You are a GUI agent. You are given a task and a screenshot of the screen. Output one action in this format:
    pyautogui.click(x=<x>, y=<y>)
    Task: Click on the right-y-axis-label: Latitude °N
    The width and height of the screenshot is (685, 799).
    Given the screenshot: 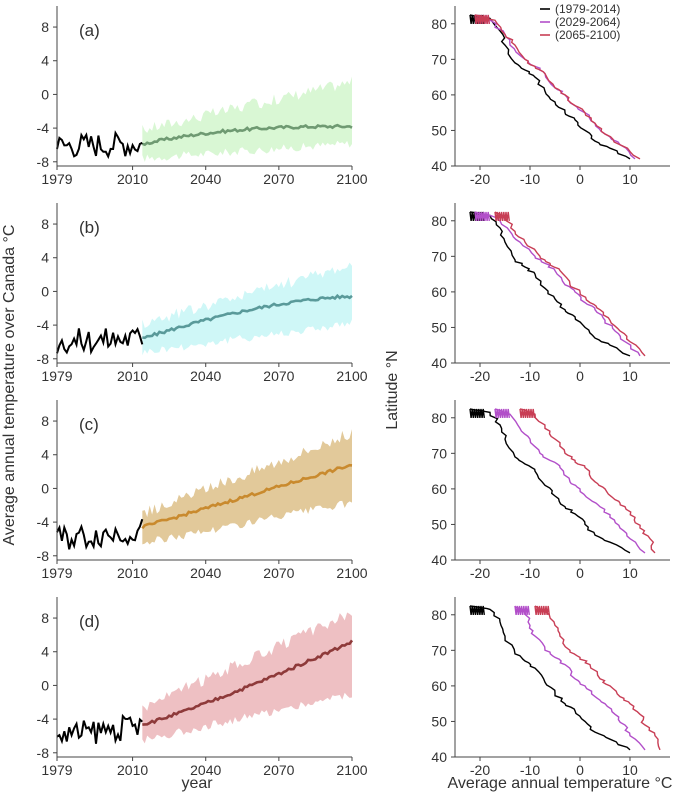 What is the action you would take?
    pyautogui.click(x=392, y=389)
    